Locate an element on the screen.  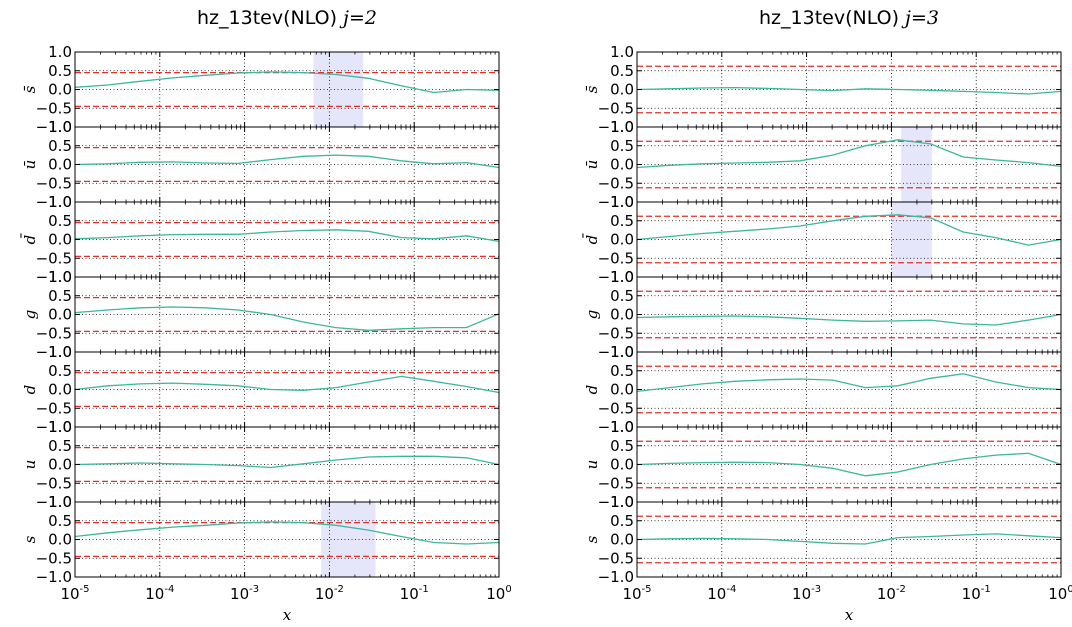
panel-5: 1.00.50.0−0.5−1.0d is located at coordinates (822, 389).